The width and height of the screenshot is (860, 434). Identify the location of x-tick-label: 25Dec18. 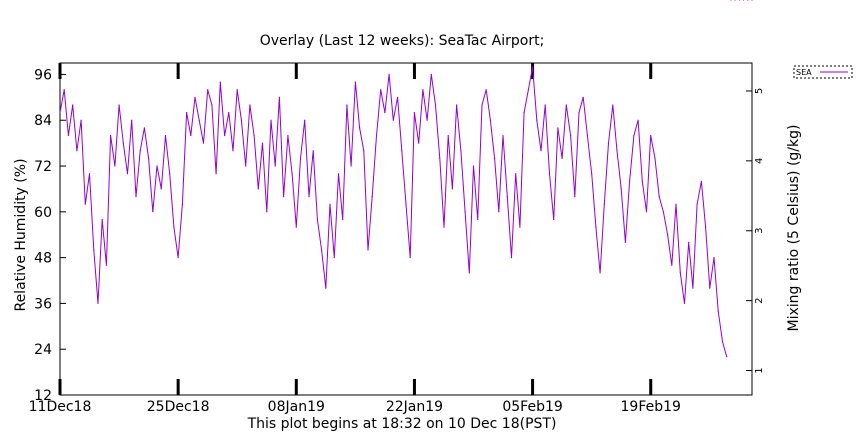
(178, 407).